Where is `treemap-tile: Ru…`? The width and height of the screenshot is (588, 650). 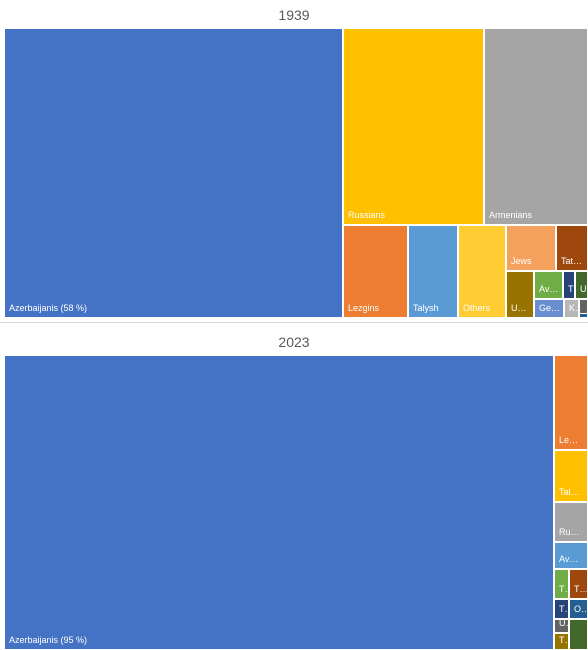
treemap-tile: Ru… is located at coordinates (571, 522).